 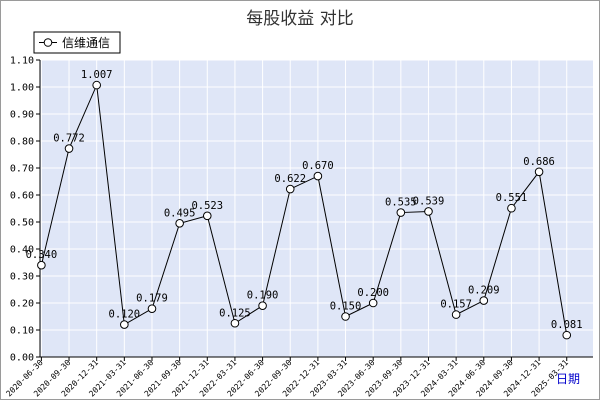 What do you see at coordinates (22, 169) in the screenshot?
I see `y-tick-label: 0.70` at bounding box center [22, 169].